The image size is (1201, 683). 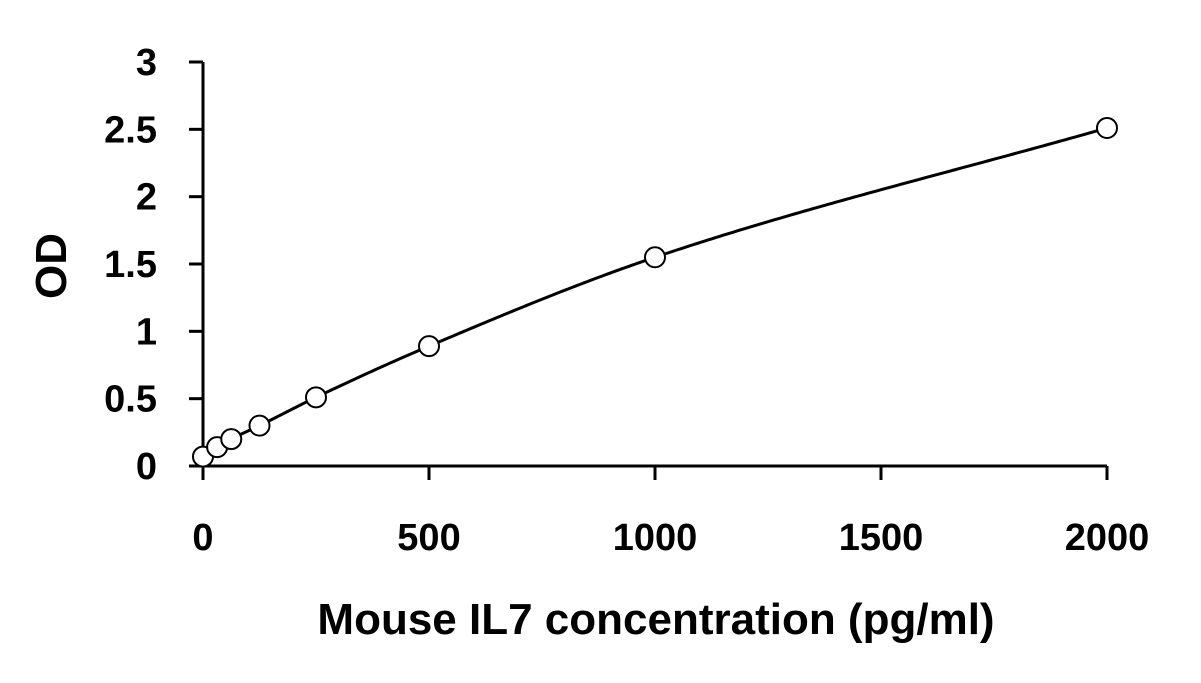 I want to click on x-axis: 0 500 1000 1500 2000, so click(x=670, y=511).